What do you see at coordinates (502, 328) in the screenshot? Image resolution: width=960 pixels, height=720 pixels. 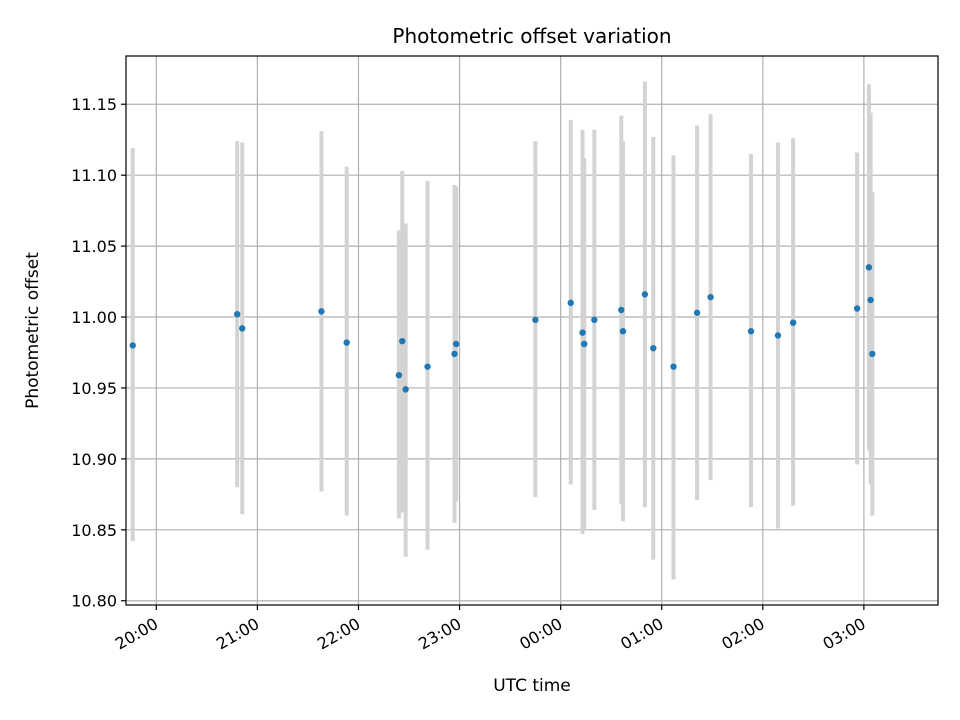 I see `data-points` at bounding box center [502, 328].